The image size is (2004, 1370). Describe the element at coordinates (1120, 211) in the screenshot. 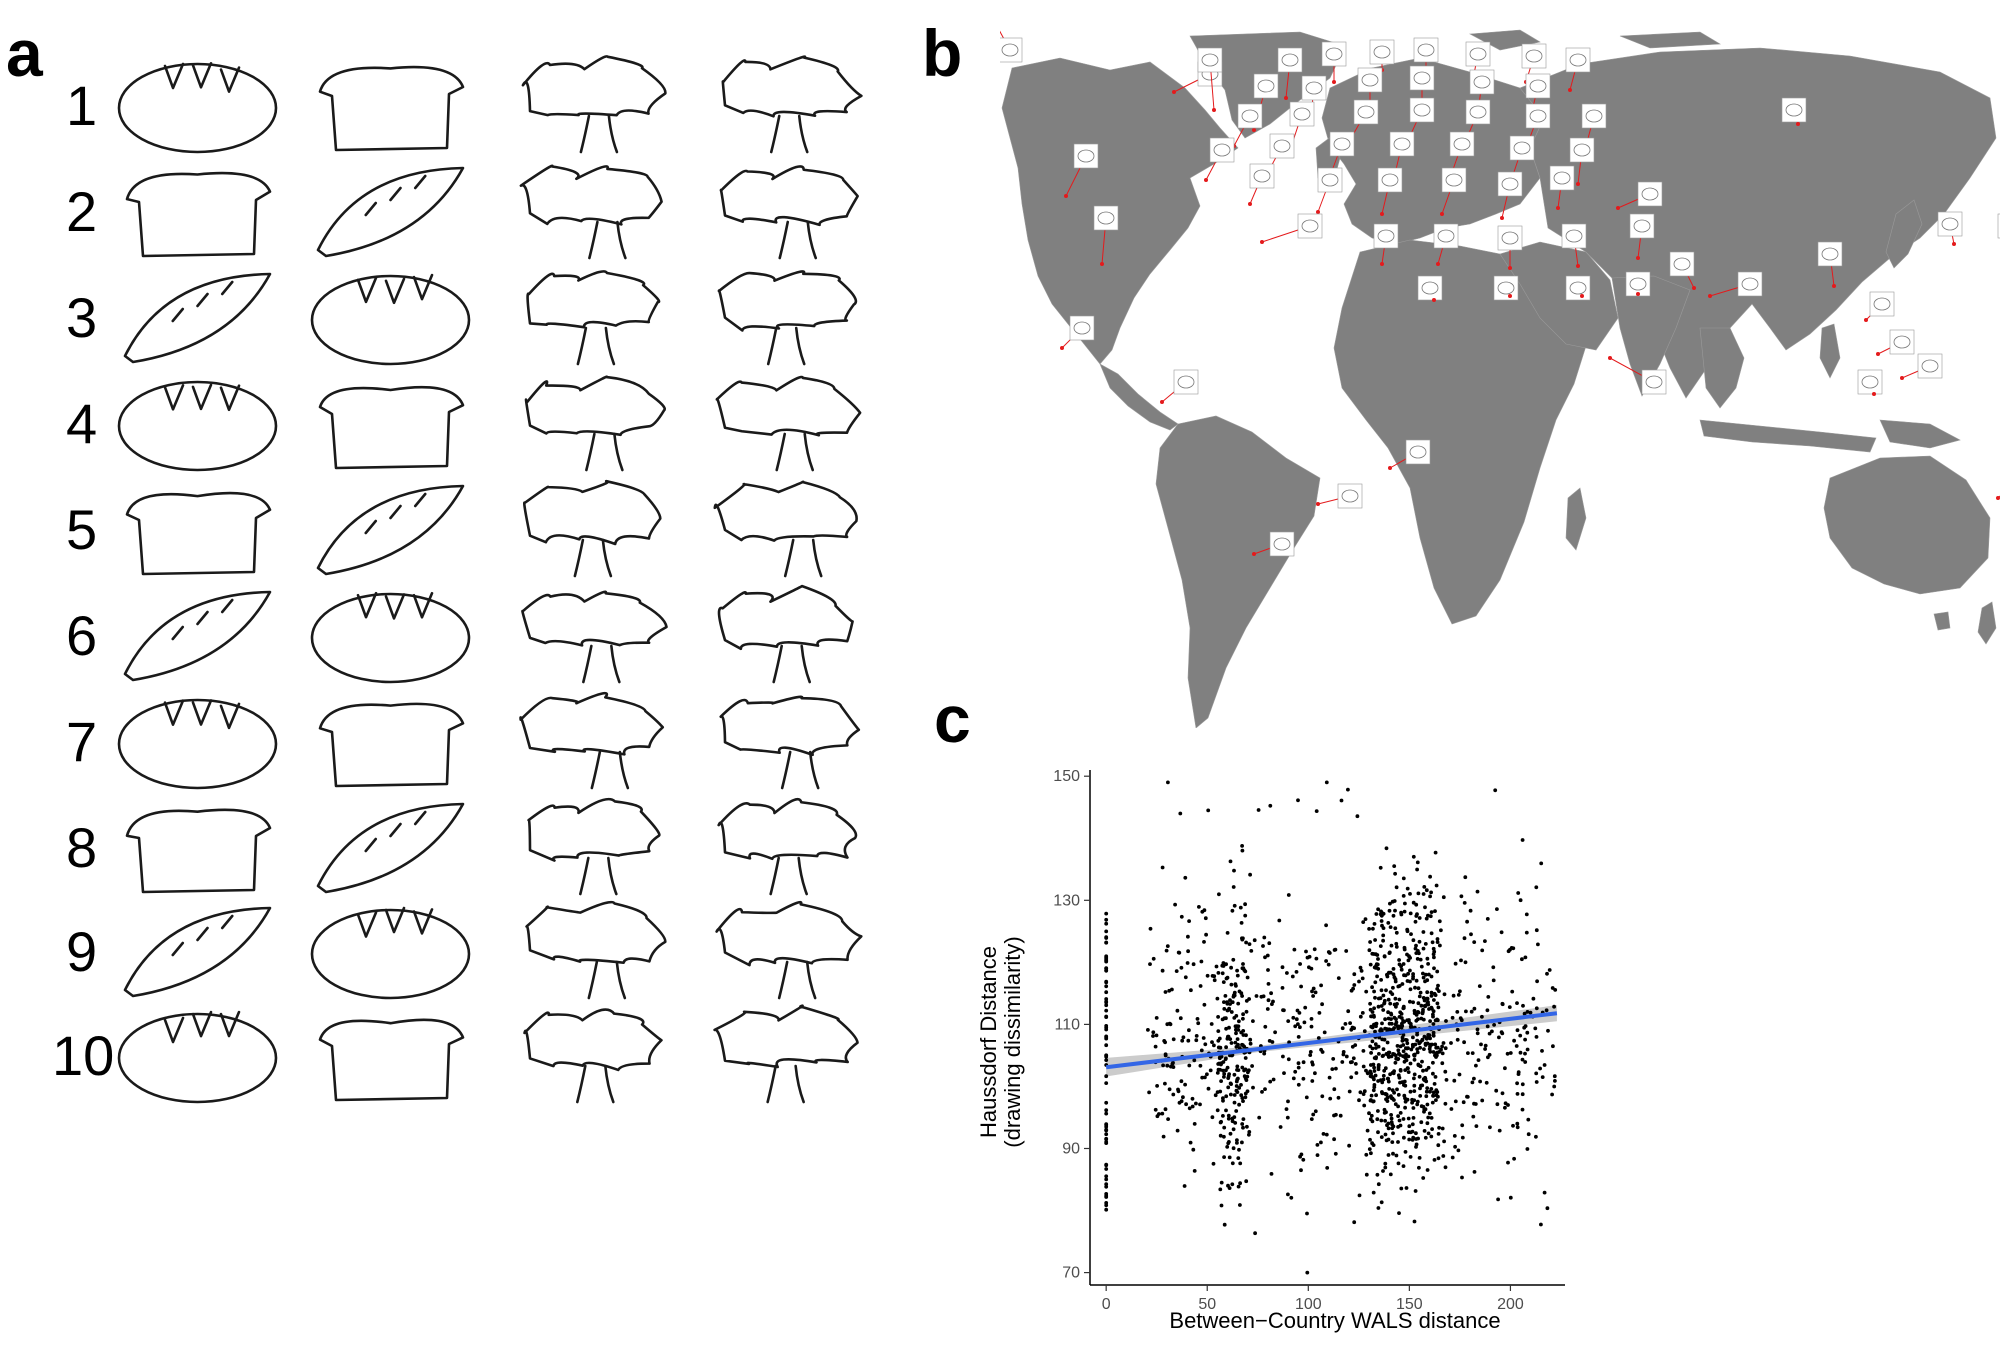

I see `north-america` at that location.